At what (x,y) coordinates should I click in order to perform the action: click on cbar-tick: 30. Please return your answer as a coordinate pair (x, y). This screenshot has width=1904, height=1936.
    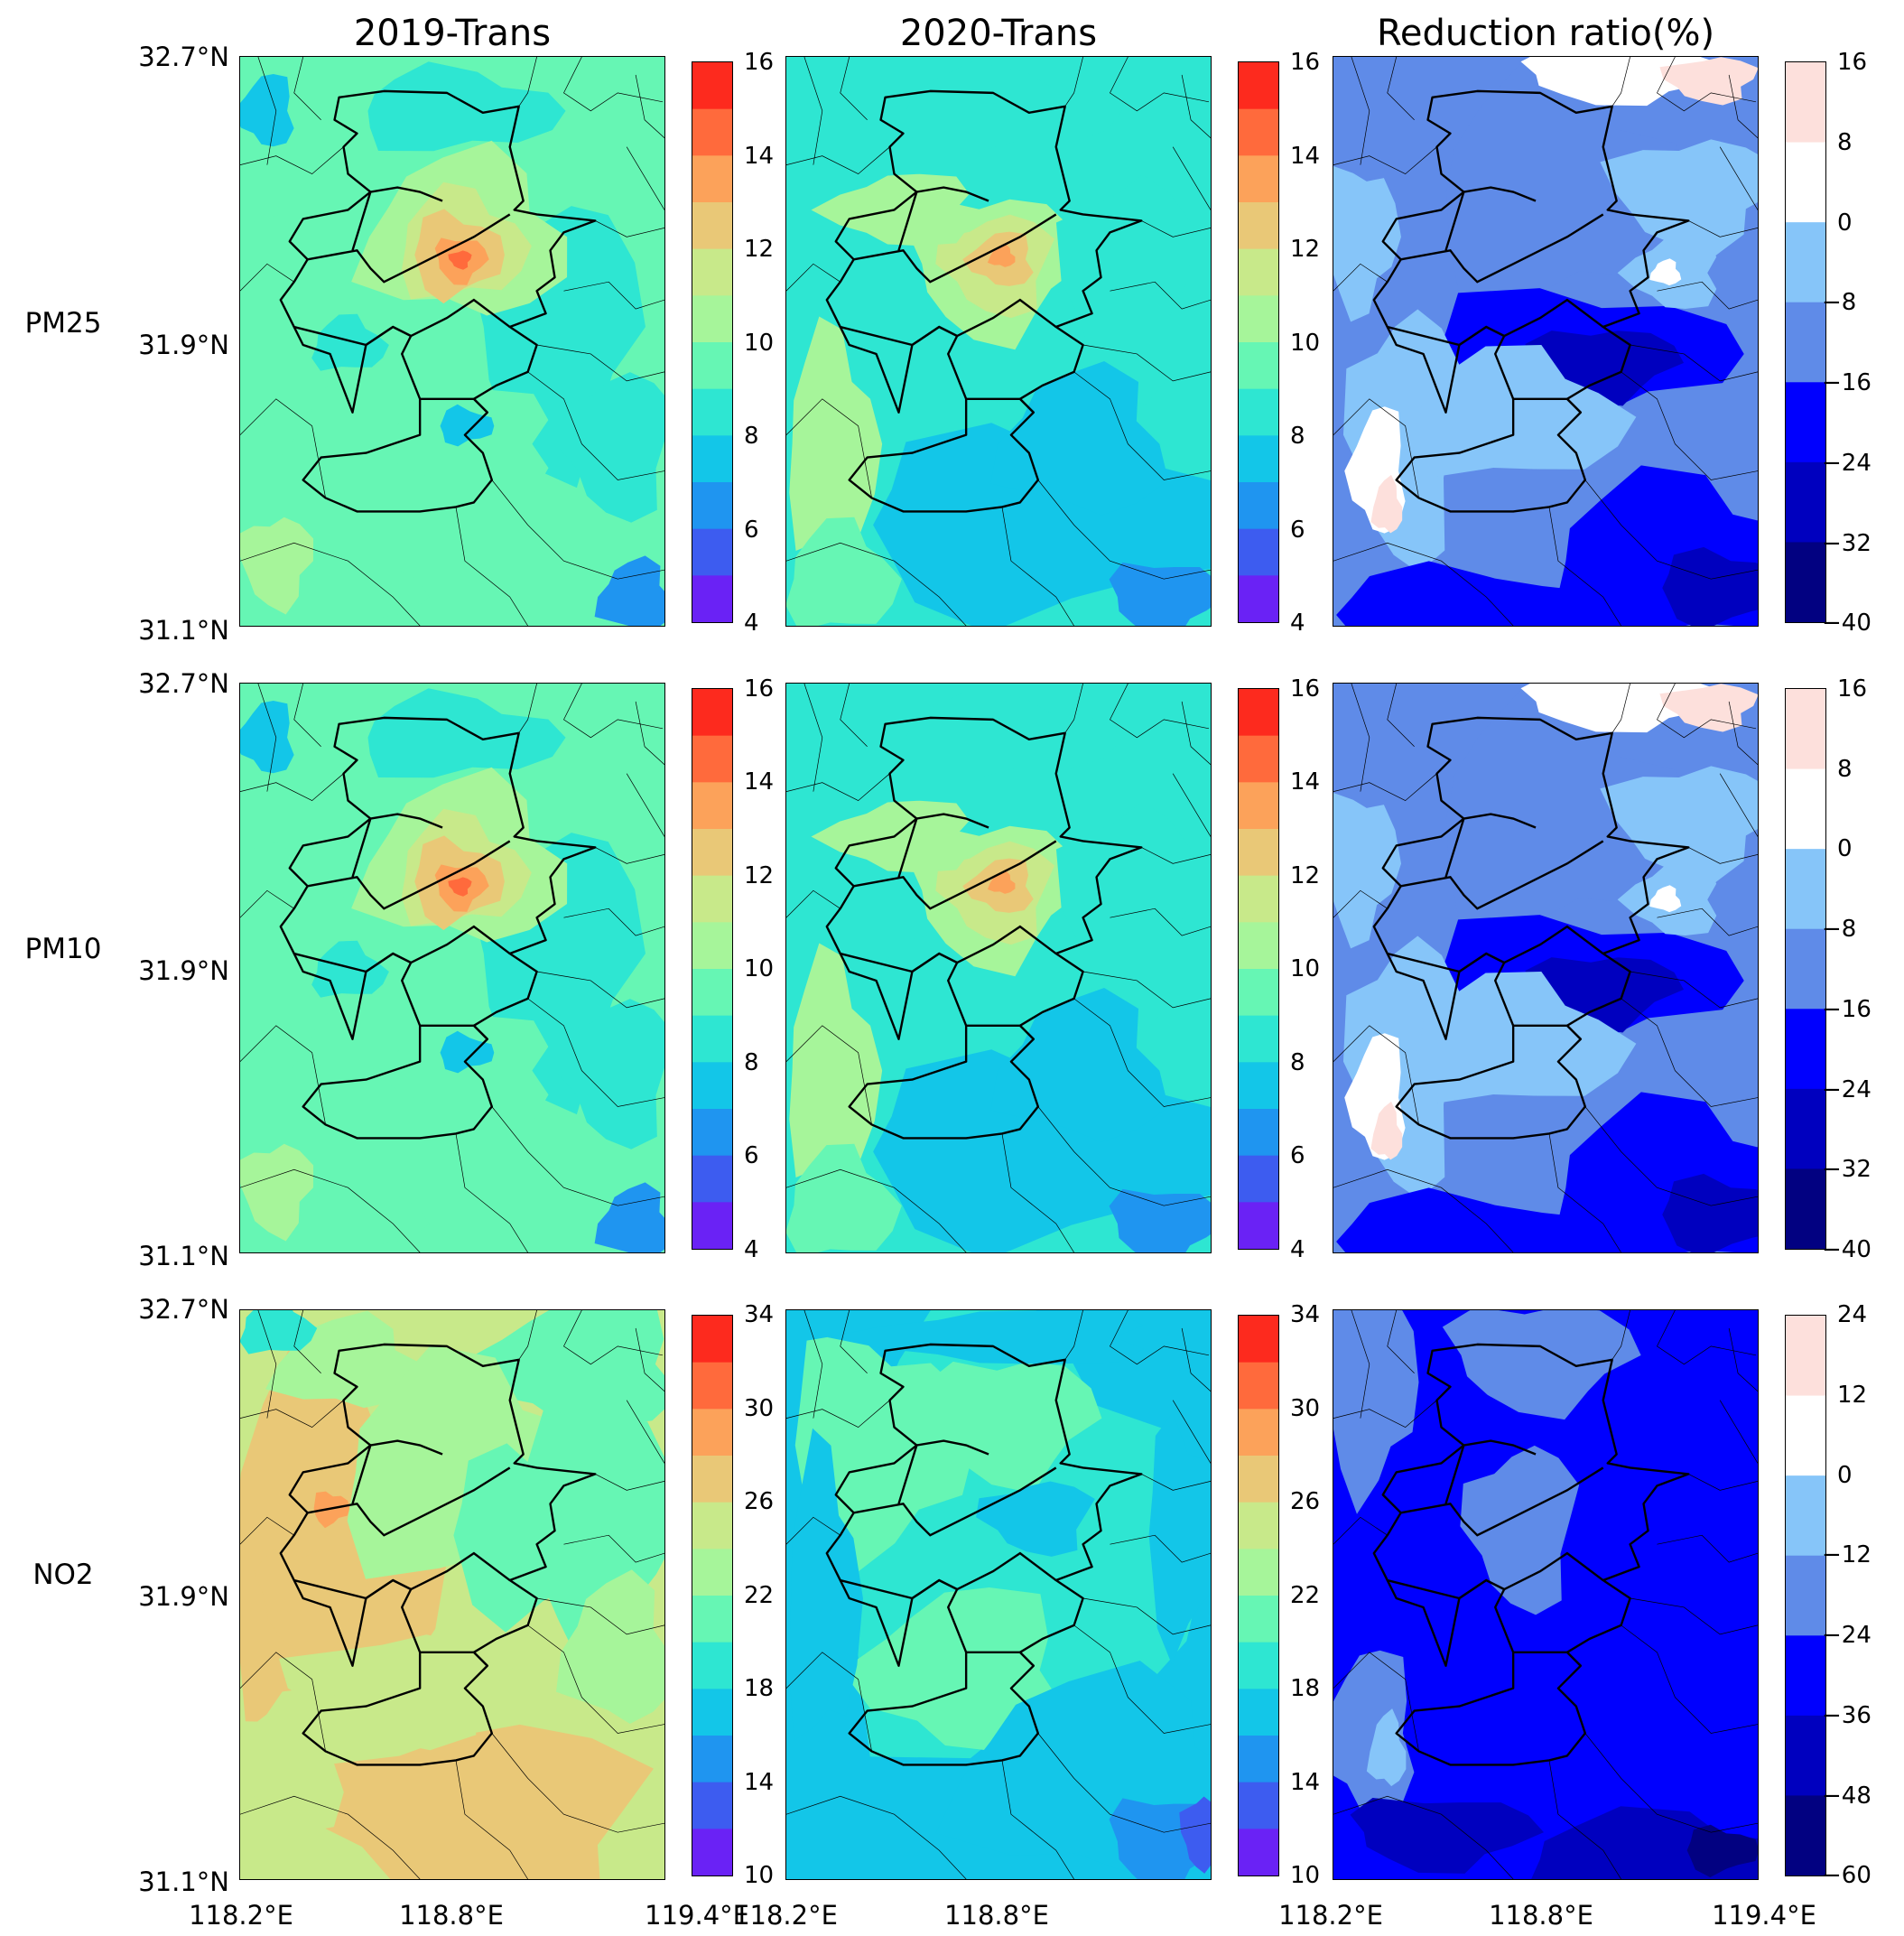
    Looking at the image, I should click on (759, 1409).